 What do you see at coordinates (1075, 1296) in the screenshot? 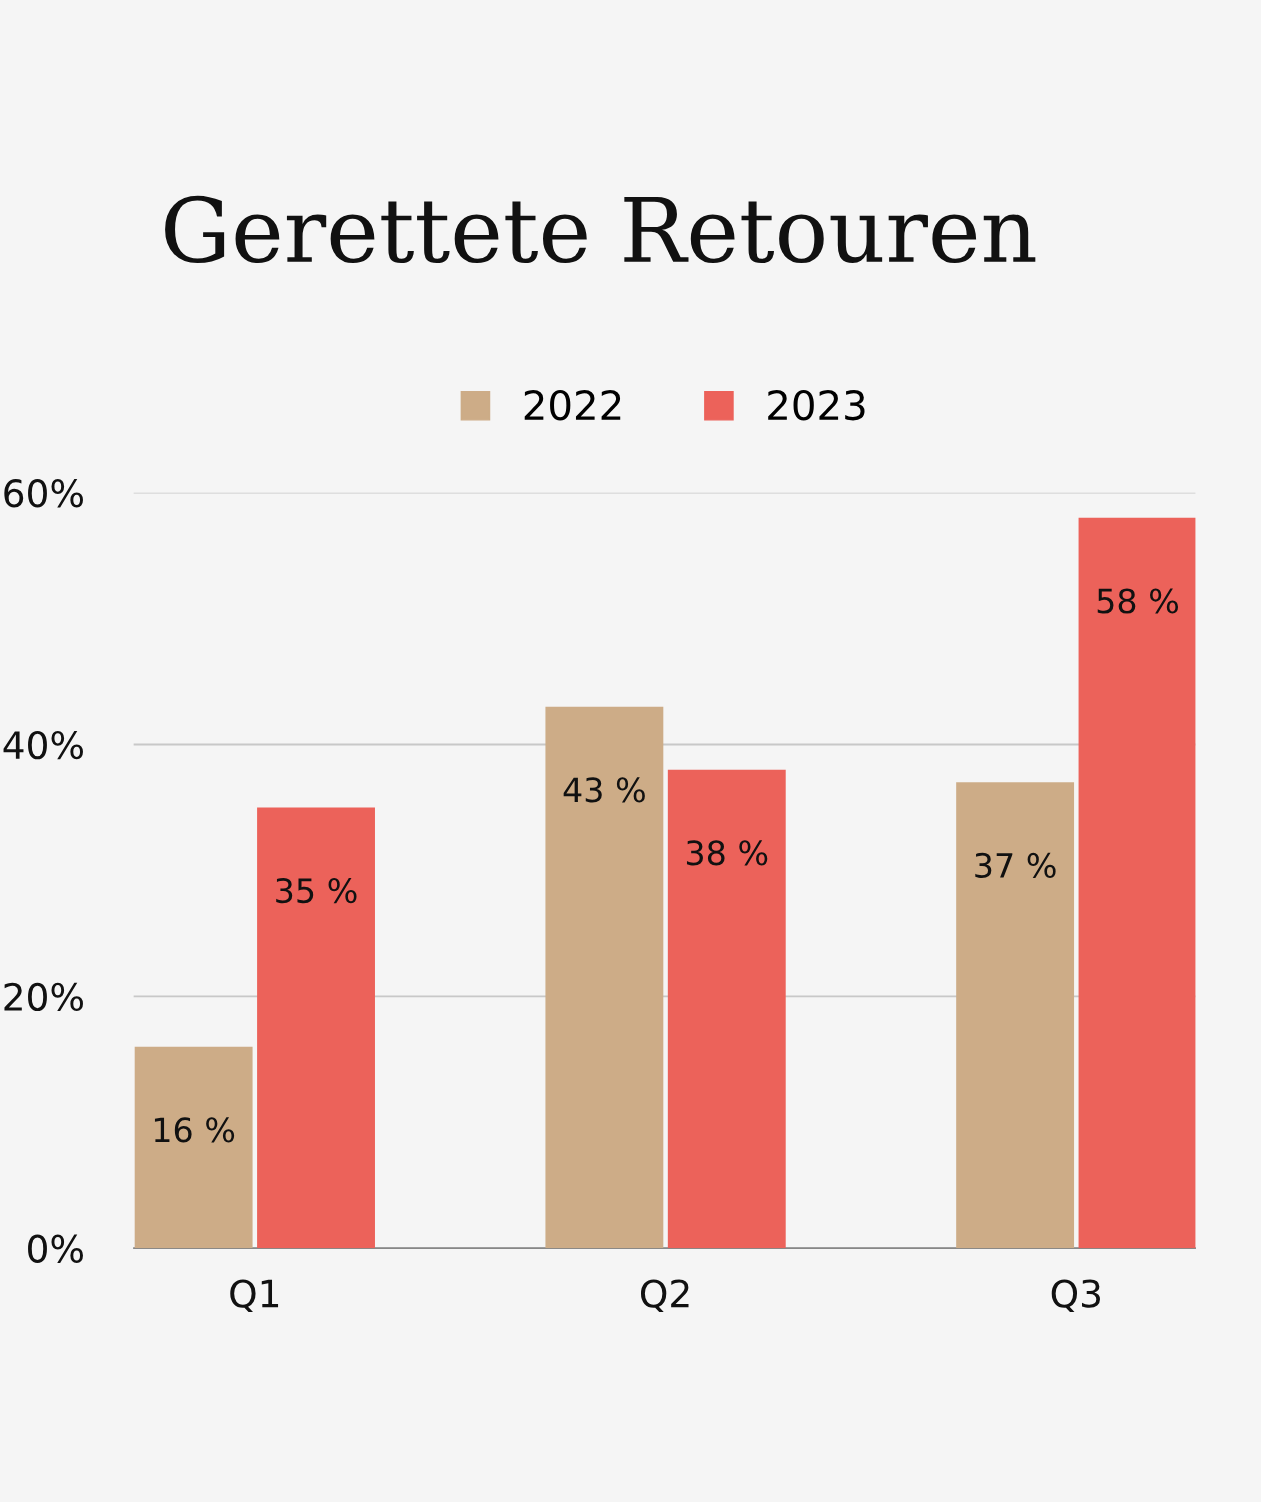
I see `x-tick-label: Q3` at bounding box center [1075, 1296].